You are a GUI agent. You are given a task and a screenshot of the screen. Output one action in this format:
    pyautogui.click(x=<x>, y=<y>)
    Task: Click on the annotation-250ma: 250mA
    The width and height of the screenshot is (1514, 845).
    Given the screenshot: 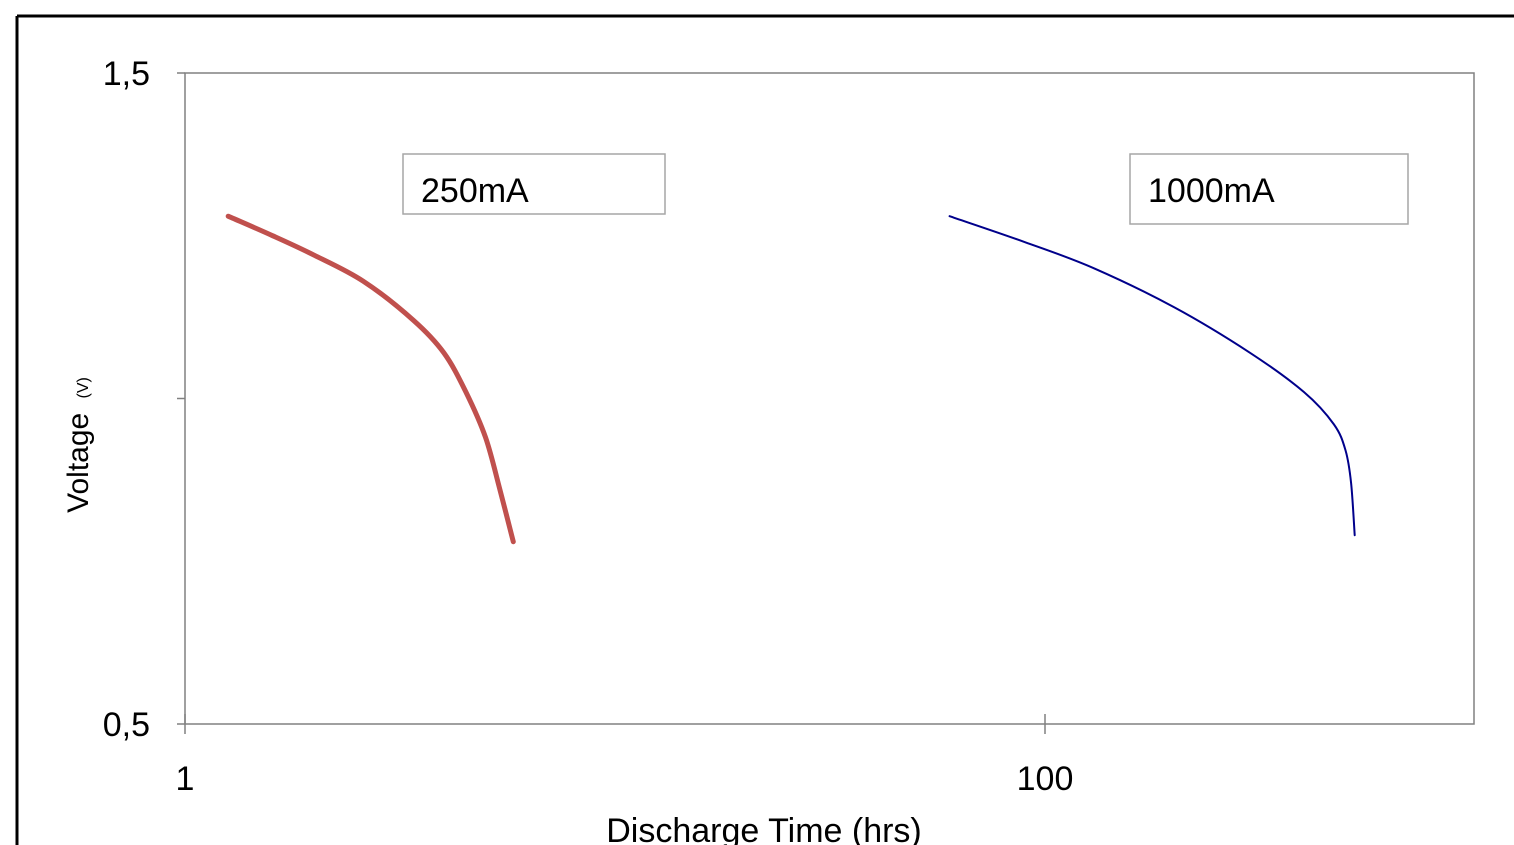 What is the action you would take?
    pyautogui.click(x=534, y=184)
    